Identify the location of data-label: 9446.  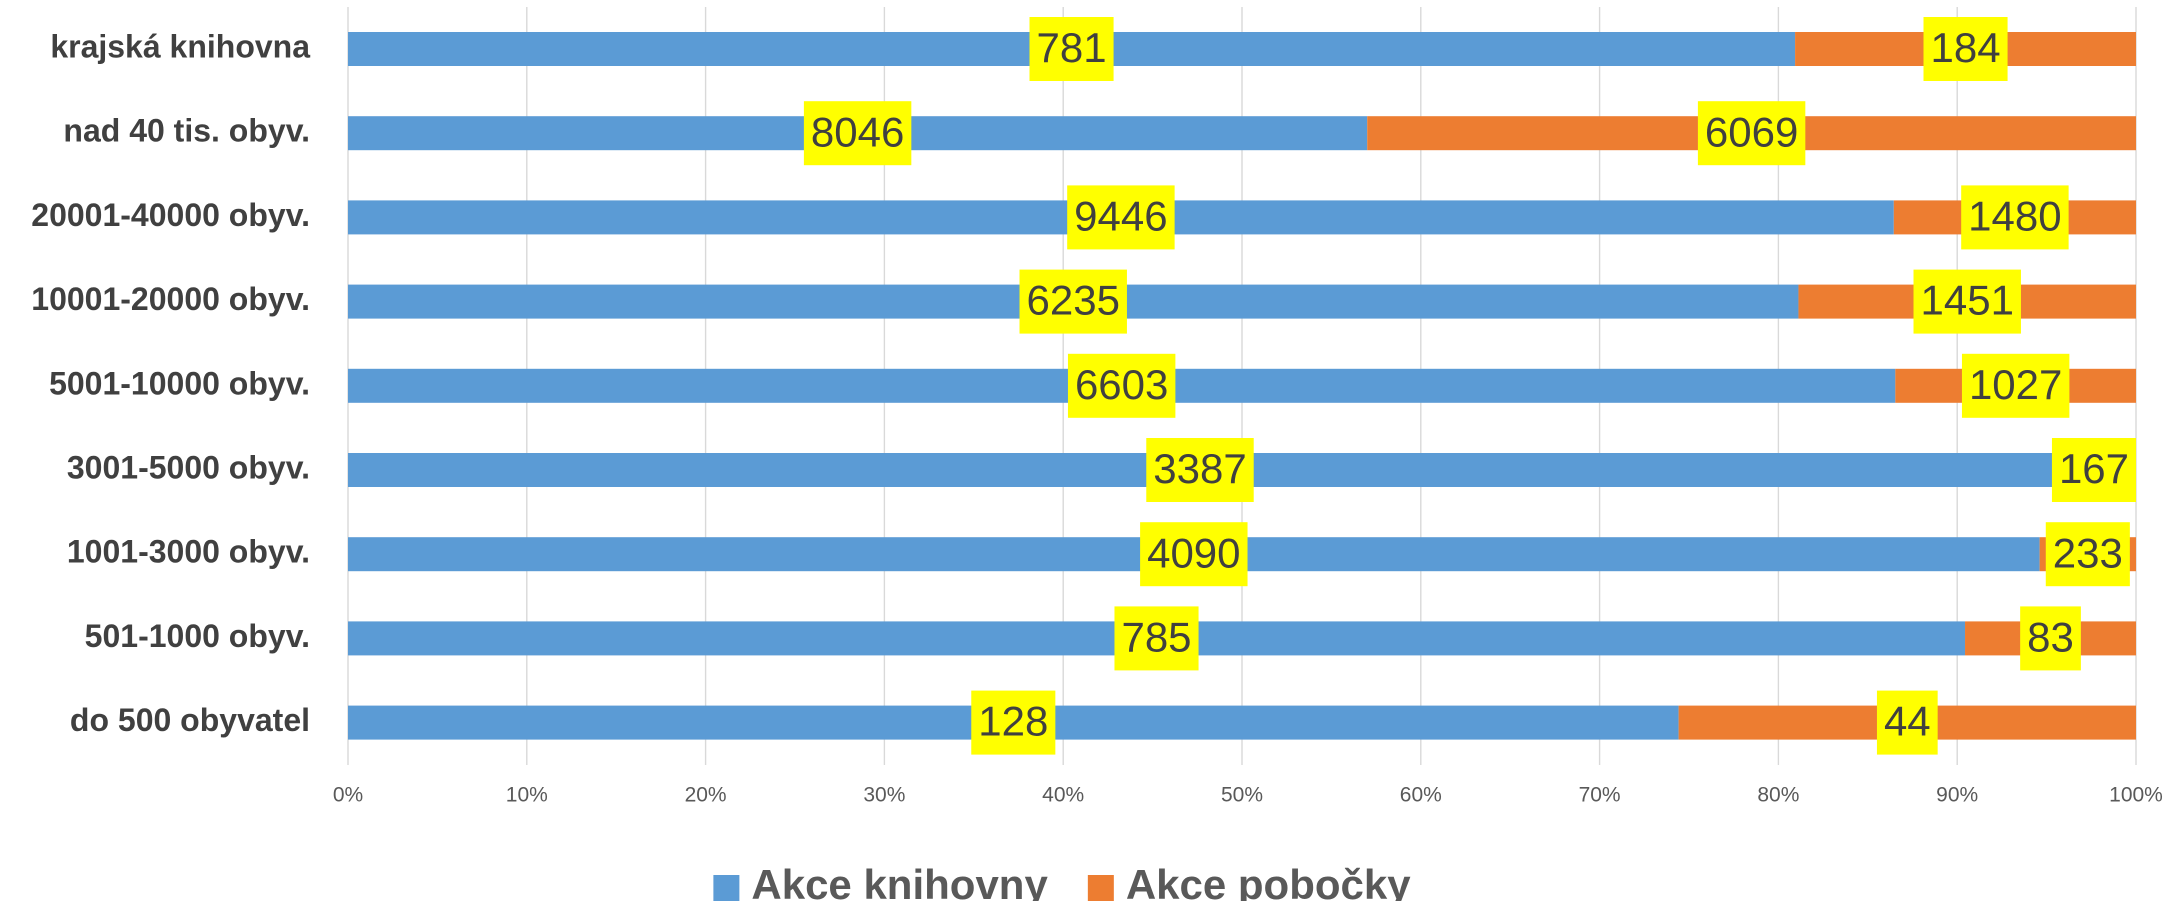
(1120, 215).